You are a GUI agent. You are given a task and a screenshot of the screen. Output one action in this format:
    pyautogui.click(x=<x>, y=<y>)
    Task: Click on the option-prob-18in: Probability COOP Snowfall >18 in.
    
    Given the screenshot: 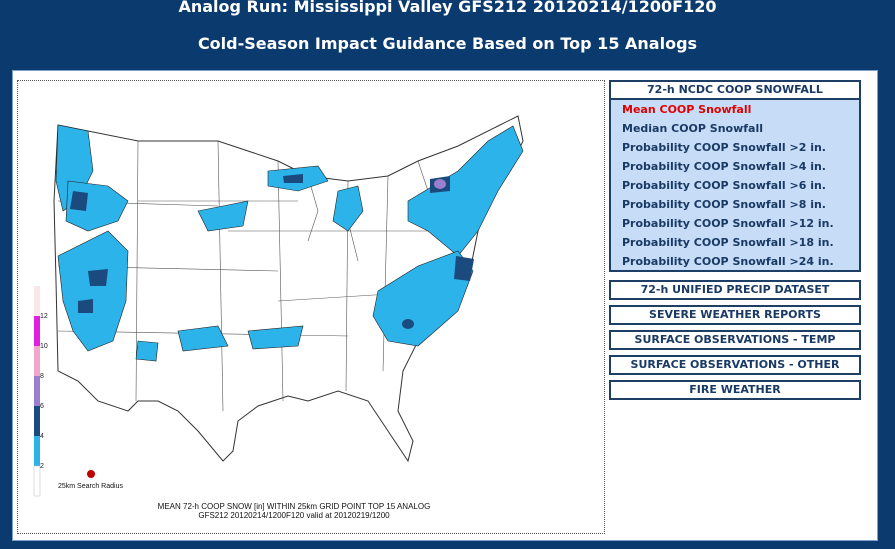 What is the action you would take?
    pyautogui.click(x=728, y=242)
    